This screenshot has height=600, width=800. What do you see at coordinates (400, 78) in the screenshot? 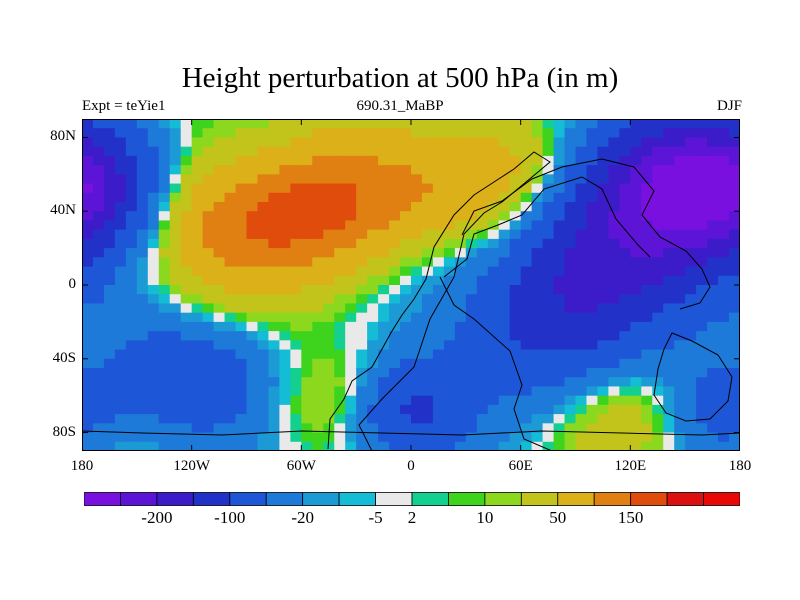
I see `plot-title: Height perturbation at 500 hPa (in m)` at bounding box center [400, 78].